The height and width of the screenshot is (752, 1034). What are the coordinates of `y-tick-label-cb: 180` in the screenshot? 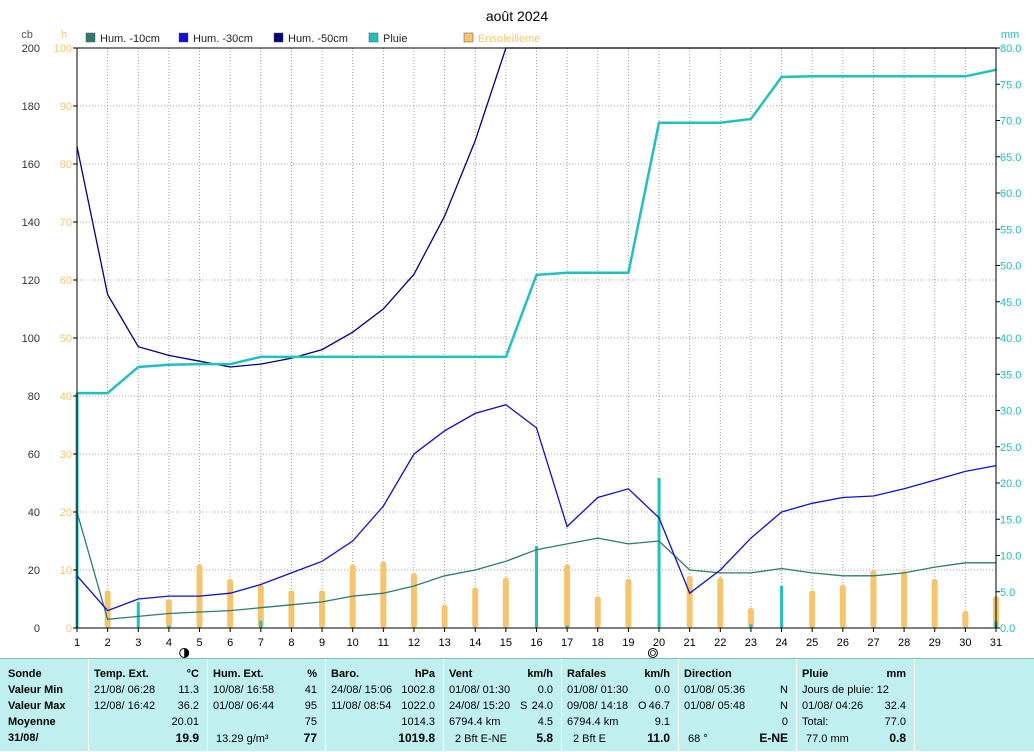 It's located at (31, 107).